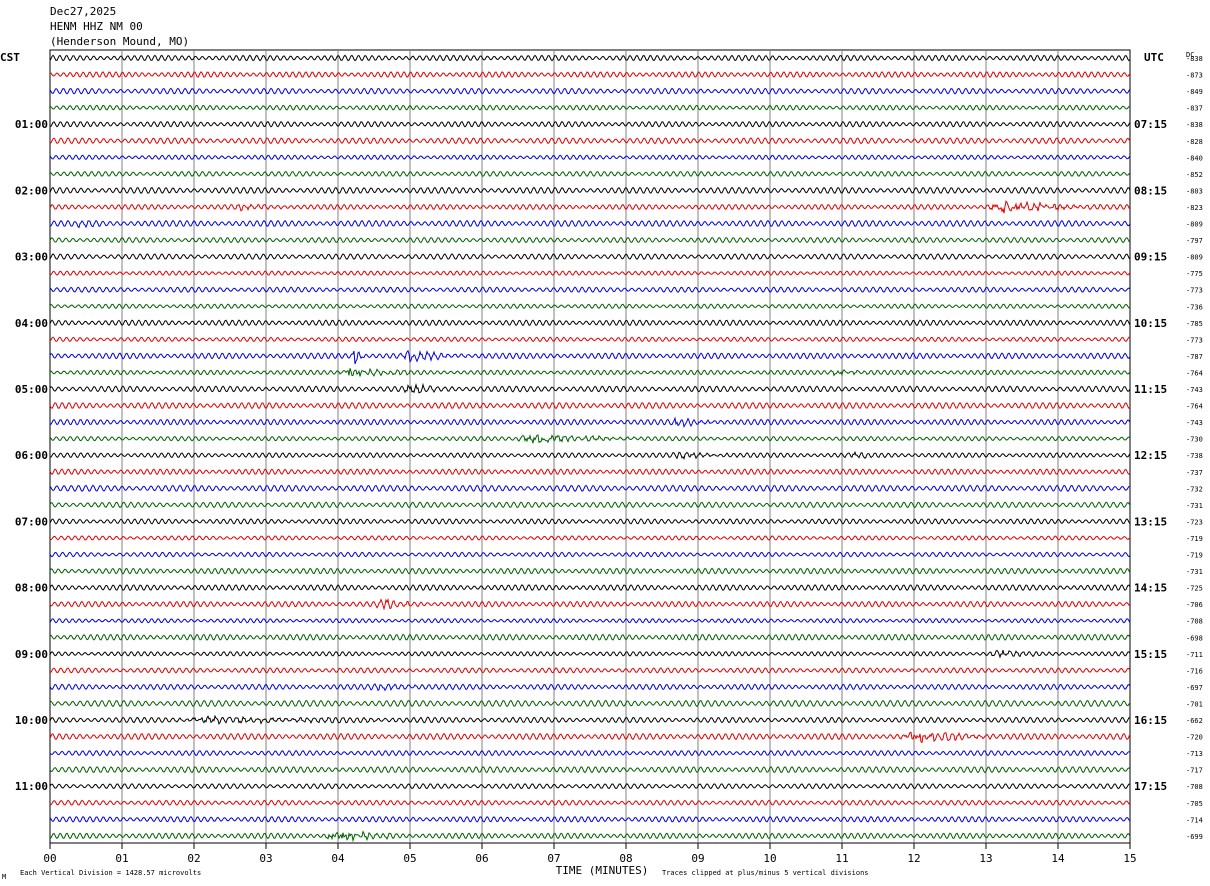 The height and width of the screenshot is (886, 1210). What do you see at coordinates (1194, 522) in the screenshot?
I see `dc-offset-label: -723` at bounding box center [1194, 522].